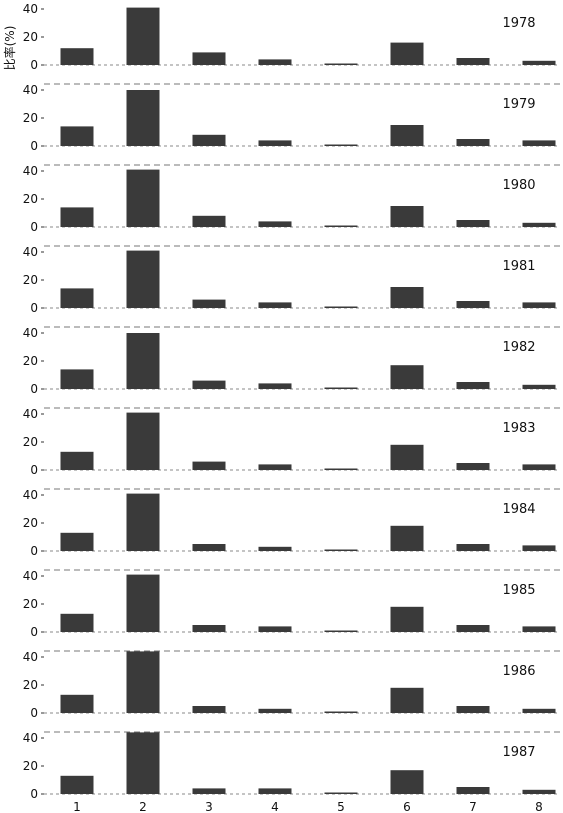 Image resolution: width=563 pixels, height=813 pixels. I want to click on panel-year-label: 1982, so click(518, 347).